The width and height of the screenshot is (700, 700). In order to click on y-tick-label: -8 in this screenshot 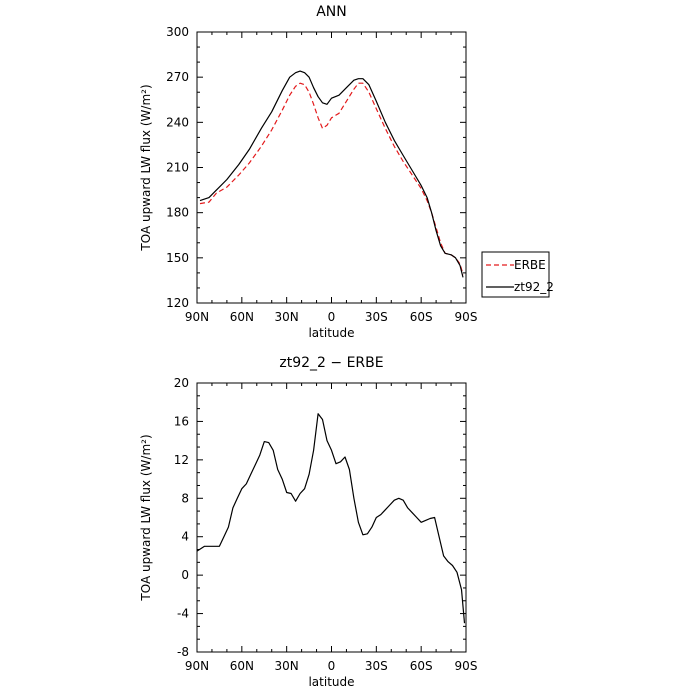, I will do `click(183, 652)`.